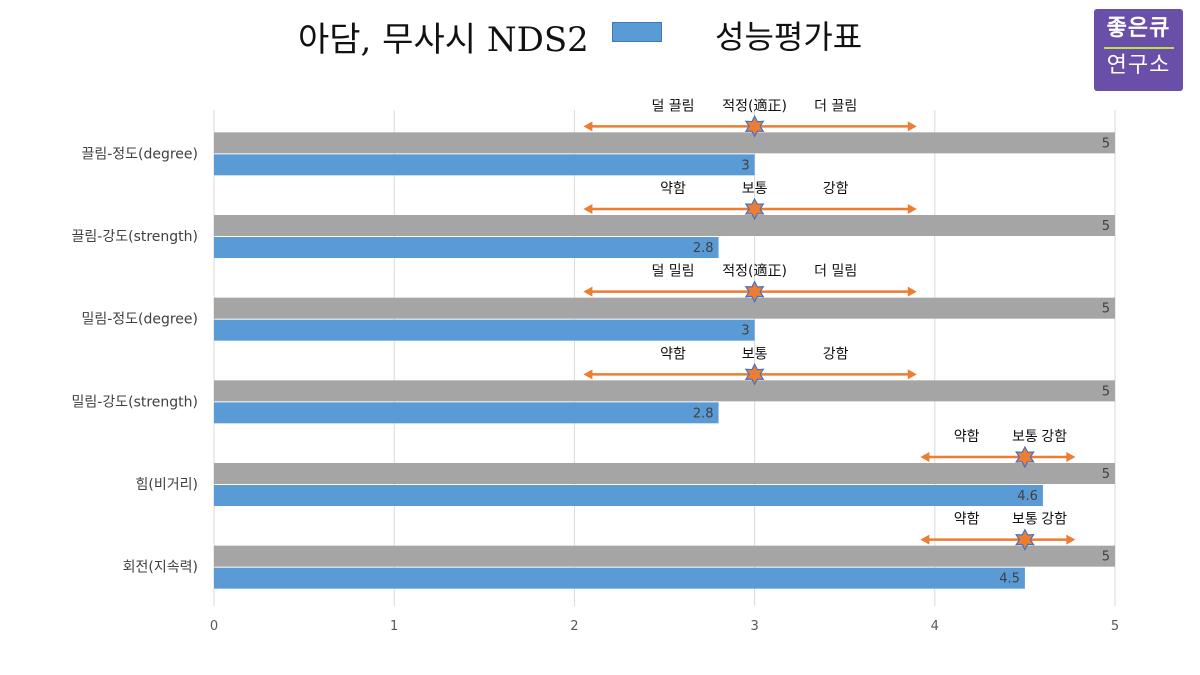 The image size is (1200, 675). I want to click on logo-line1: 좋은큐, so click(1138, 28).